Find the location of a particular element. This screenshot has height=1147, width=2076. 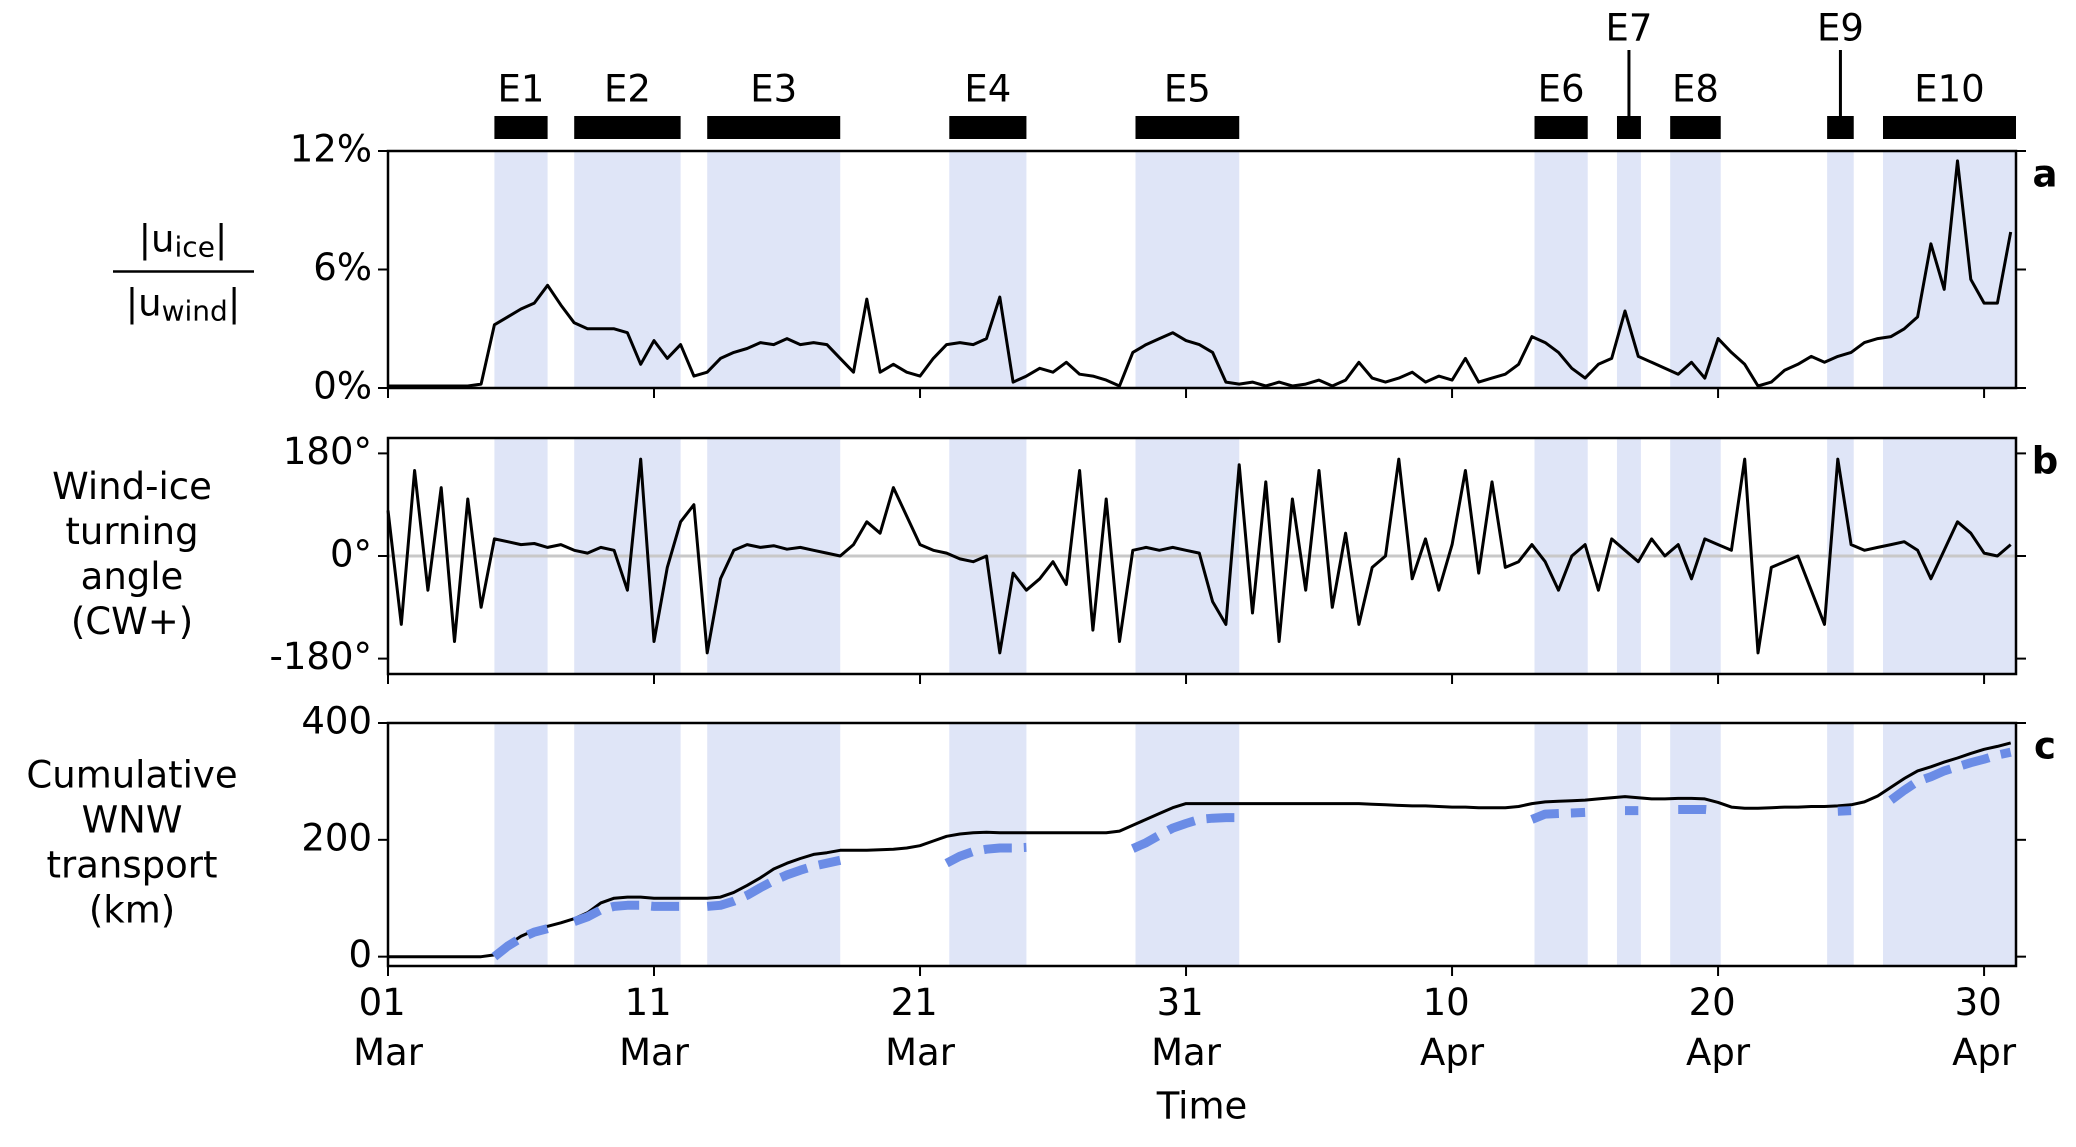

x-tick-label: 30 Apr is located at coordinates (1984, 1027).